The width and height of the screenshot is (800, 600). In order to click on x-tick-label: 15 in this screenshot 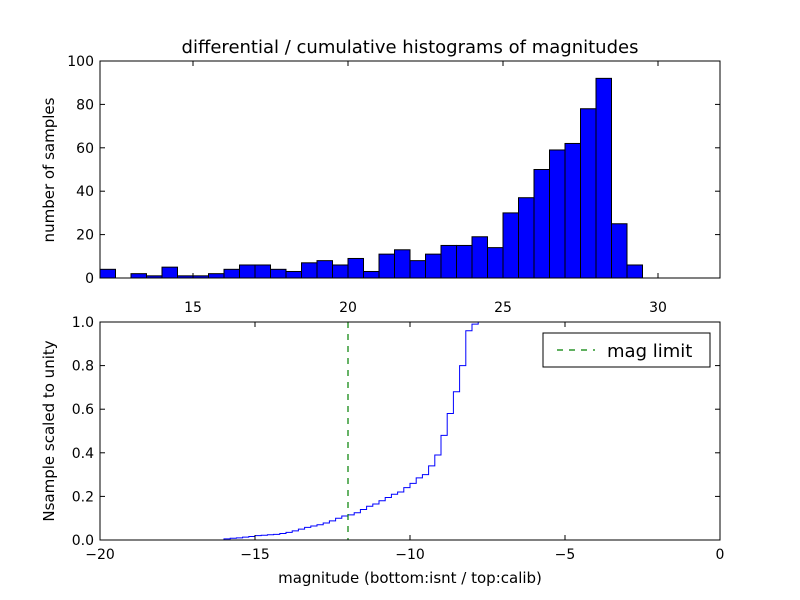, I will do `click(193, 308)`.